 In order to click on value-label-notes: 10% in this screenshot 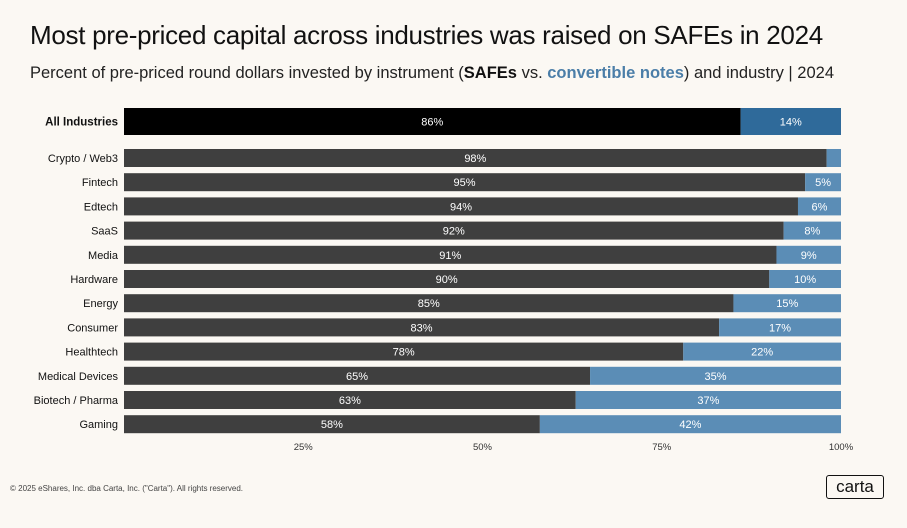, I will do `click(805, 280)`.